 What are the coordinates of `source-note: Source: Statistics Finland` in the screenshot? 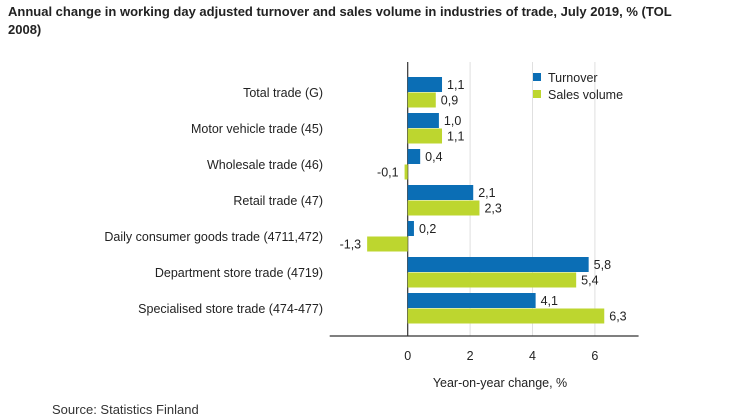 It's located at (125, 409).